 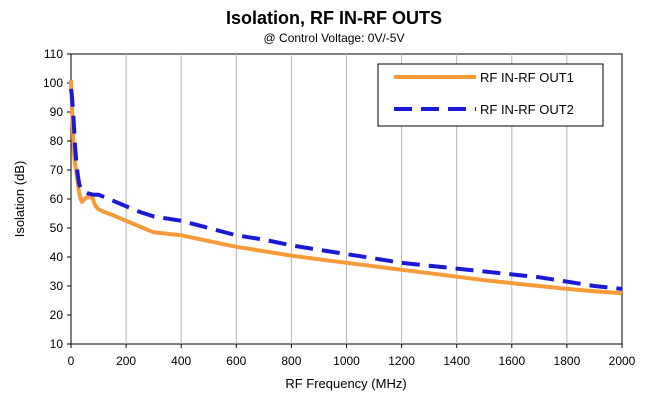 What do you see at coordinates (53, 54) in the screenshot?
I see `y-tick-label: 110` at bounding box center [53, 54].